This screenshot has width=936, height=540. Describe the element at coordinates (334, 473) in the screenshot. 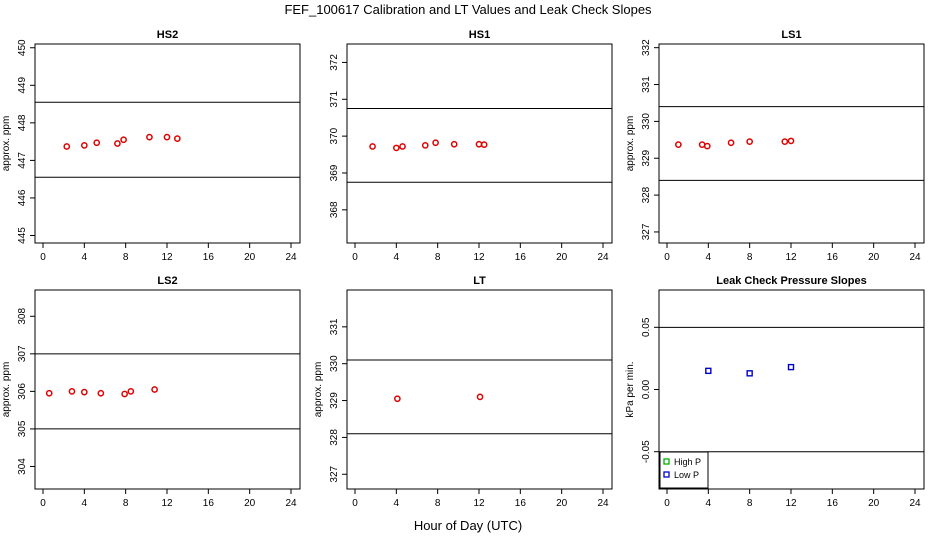

I see `y-tick-label: 327` at that location.